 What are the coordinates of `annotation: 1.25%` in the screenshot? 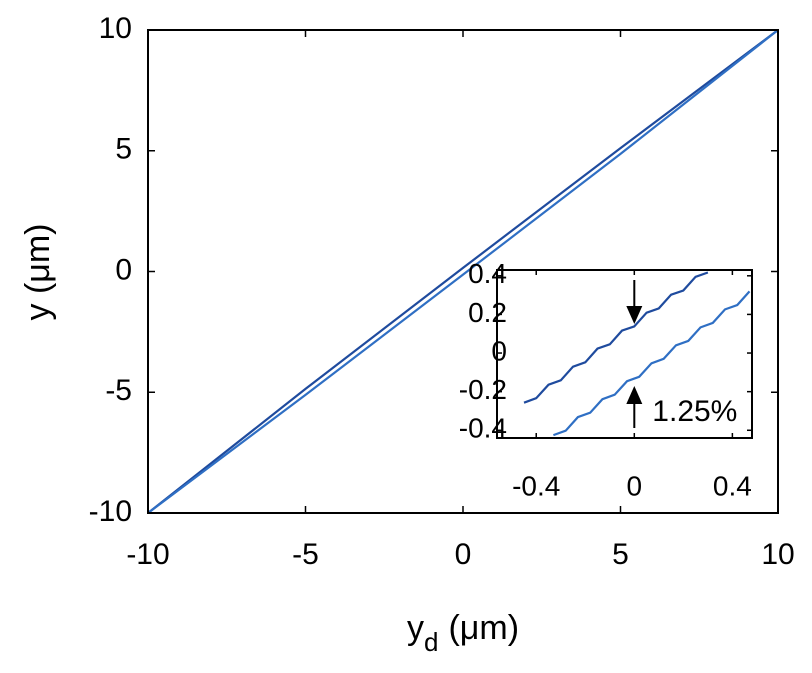 It's located at (694, 411).